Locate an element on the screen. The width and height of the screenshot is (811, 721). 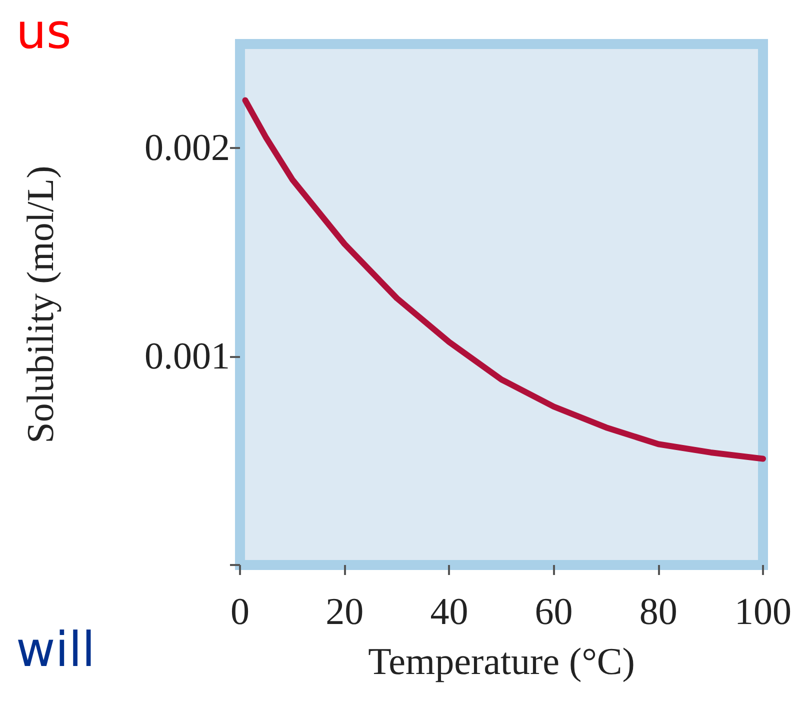
x-tick-label: 40 is located at coordinates (449, 612).